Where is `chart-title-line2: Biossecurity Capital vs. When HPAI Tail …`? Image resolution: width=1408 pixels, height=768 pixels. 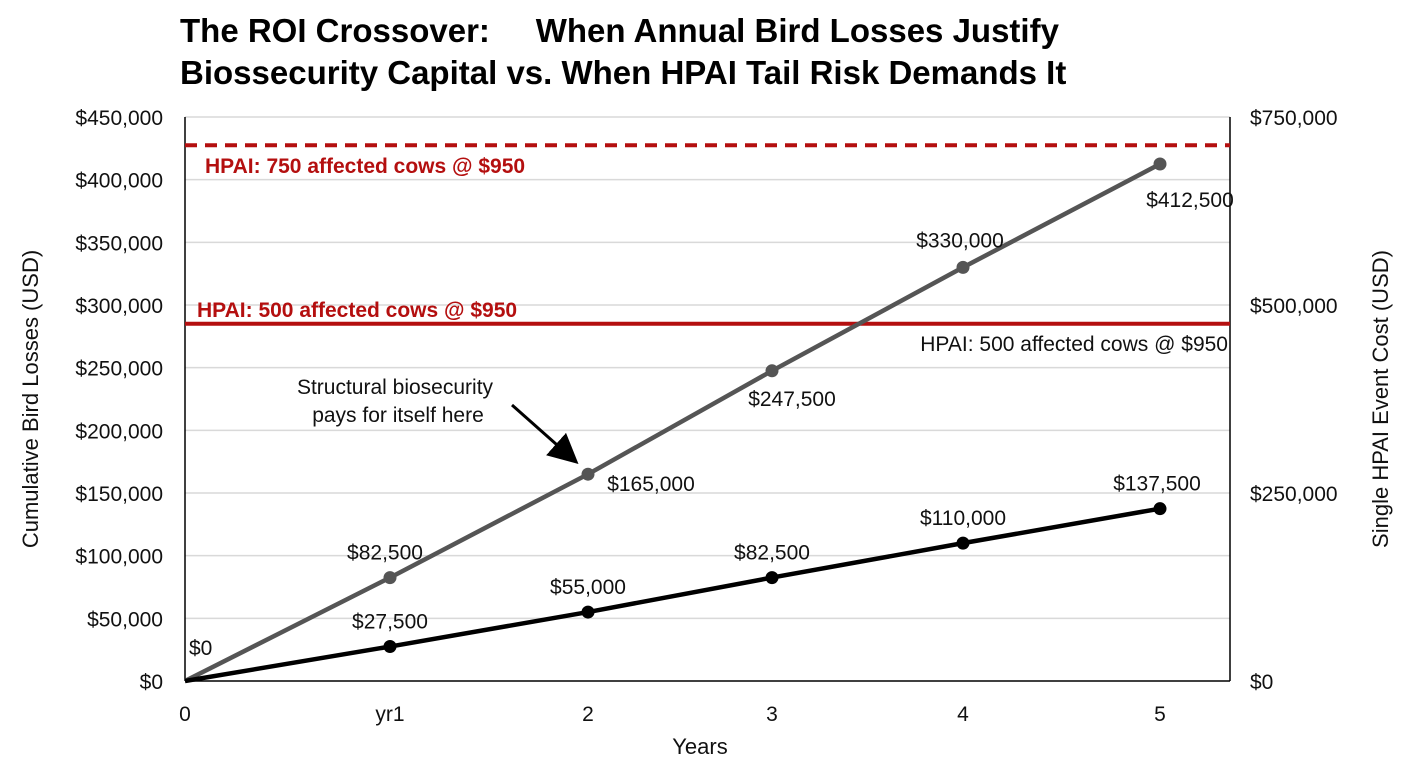
chart-title-line2: Biossecurity Capital vs. When HPAI Tail … is located at coordinates (623, 72).